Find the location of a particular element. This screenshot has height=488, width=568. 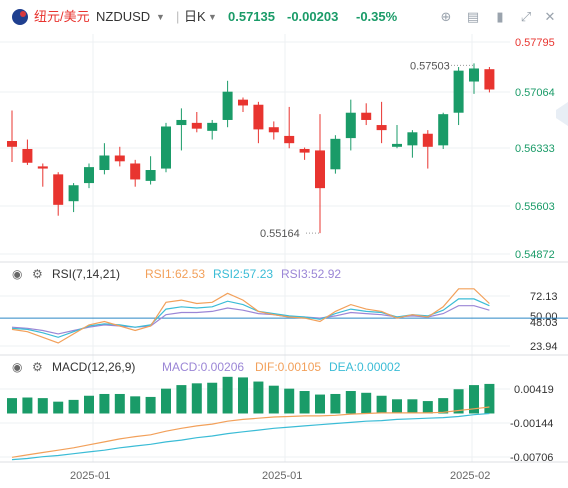

macd-tick: -0.00144 is located at coordinates (531, 424).